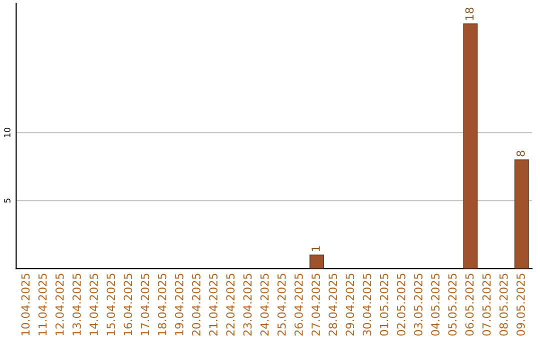 The height and width of the screenshot is (340, 540). Describe the element at coordinates (298, 305) in the screenshot. I see `x-tick-label: 26.04.2025` at that location.